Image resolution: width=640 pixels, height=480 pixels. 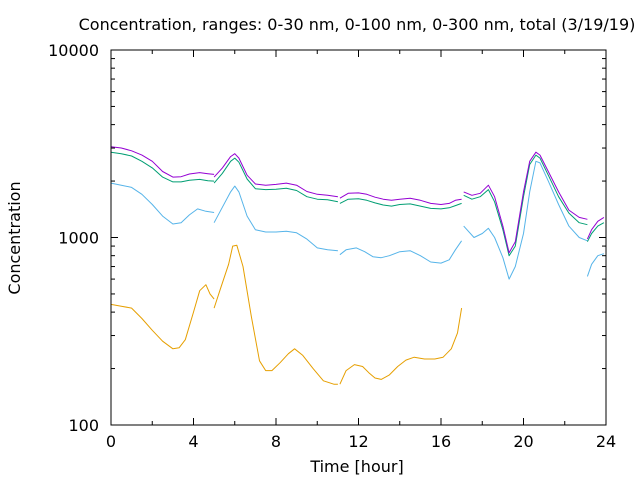 I want to click on x-tick-label: 16, so click(x=441, y=441).